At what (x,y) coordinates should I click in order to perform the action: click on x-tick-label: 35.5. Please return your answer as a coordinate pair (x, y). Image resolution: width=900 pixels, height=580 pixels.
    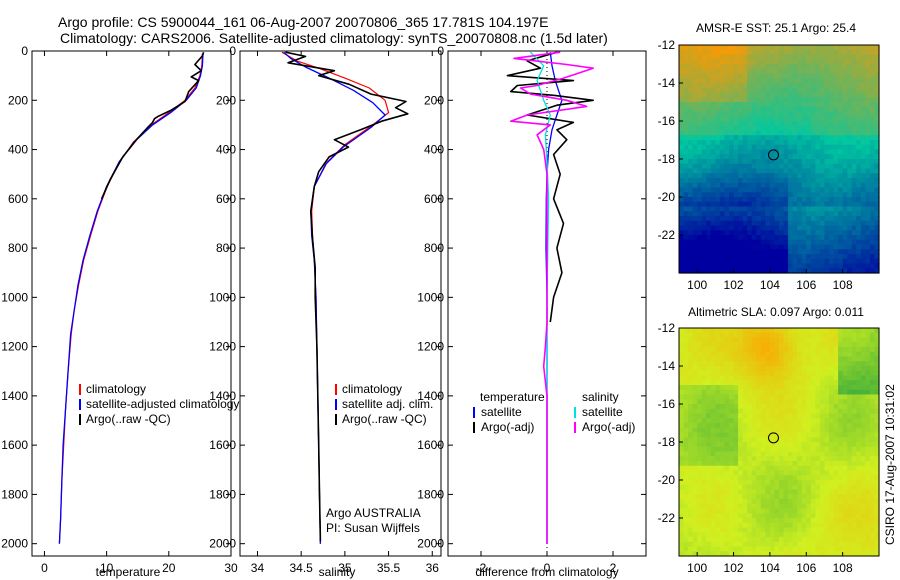
    Looking at the image, I should click on (389, 568).